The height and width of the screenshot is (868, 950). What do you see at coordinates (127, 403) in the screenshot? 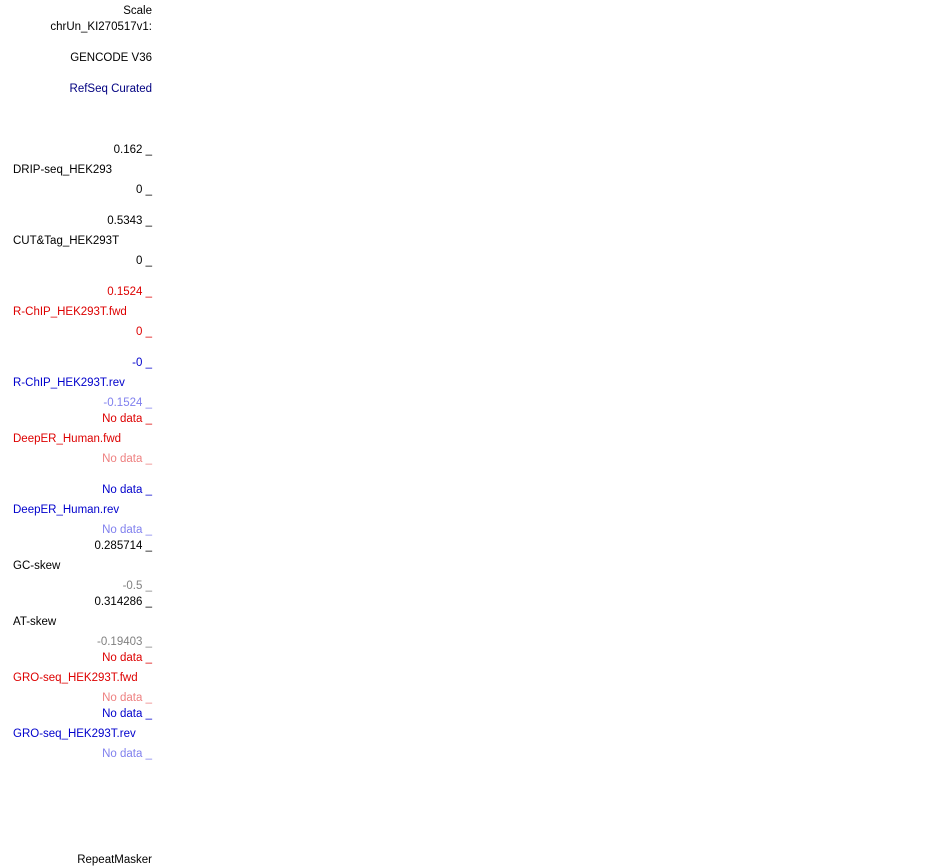
I see `rchip-rev-track-min: -0.1524 _` at bounding box center [127, 403].